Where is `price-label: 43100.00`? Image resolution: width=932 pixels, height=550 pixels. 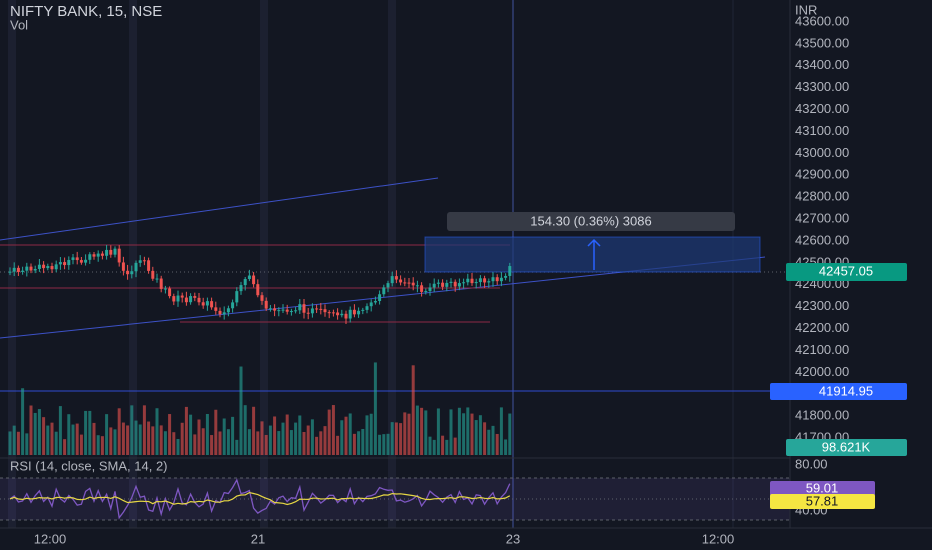 price-label: 43100.00 is located at coordinates (822, 130).